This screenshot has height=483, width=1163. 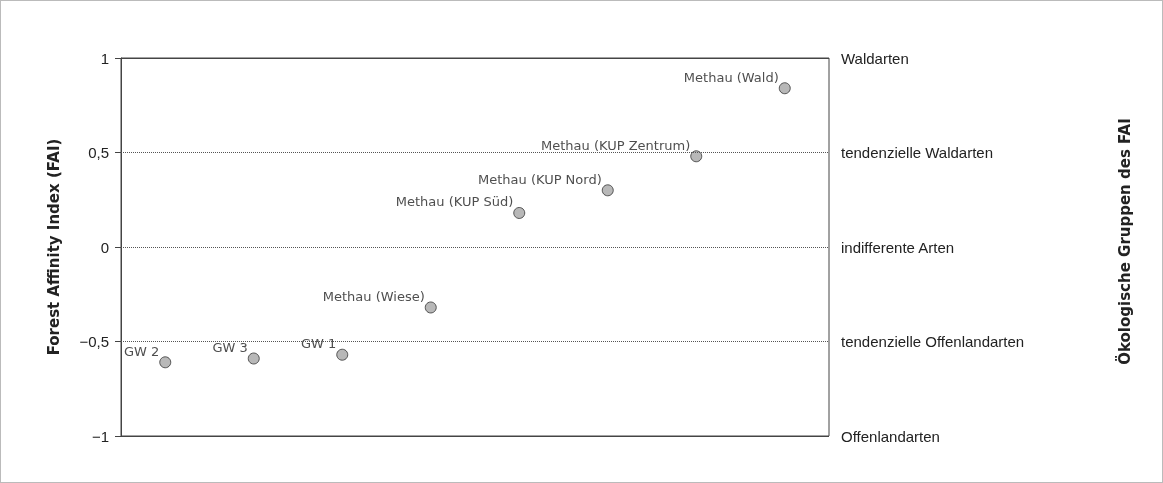 I want to click on annotation: Methau (KUP Süd), so click(x=454, y=202).